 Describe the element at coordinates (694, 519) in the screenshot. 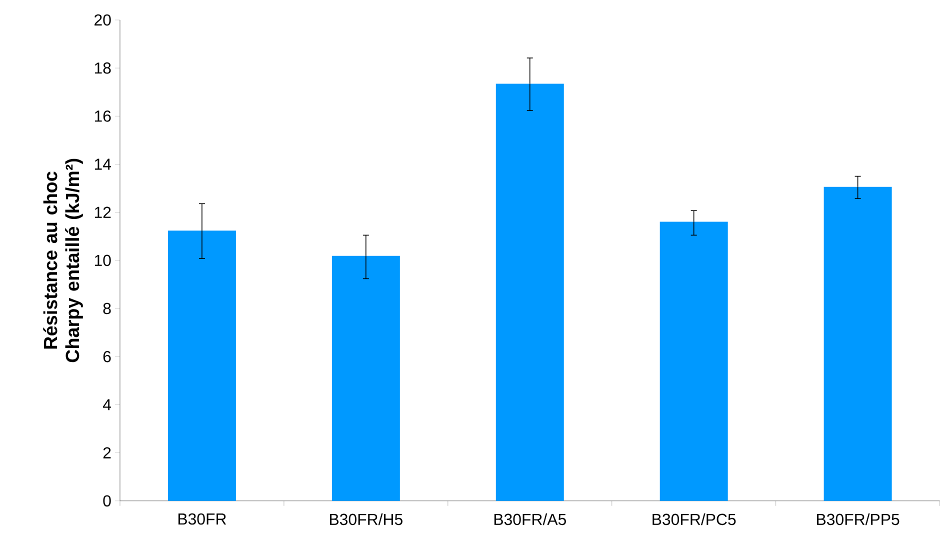

I see `x-tick-label: B30FR/PC5` at that location.